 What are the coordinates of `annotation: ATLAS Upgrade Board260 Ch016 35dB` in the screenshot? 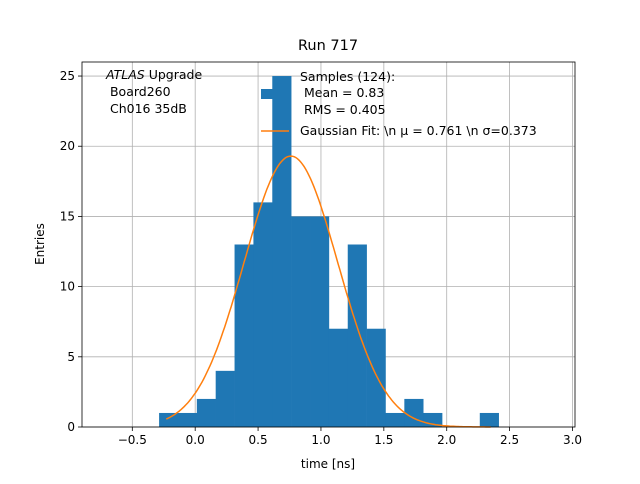 It's located at (153, 91).